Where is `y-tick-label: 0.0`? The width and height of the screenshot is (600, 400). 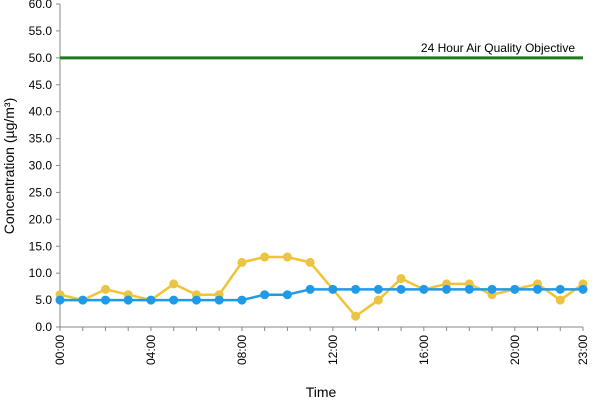 y-tick-label: 0.0 is located at coordinates (43, 327).